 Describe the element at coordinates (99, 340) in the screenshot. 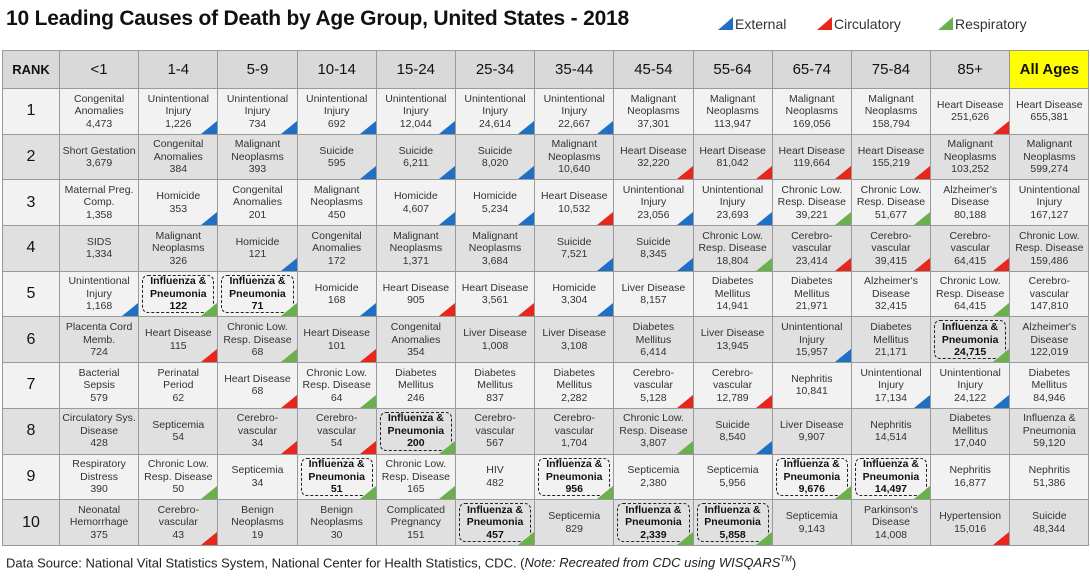

I see `cause-cell: Placenta Cord Memb. 724` at that location.